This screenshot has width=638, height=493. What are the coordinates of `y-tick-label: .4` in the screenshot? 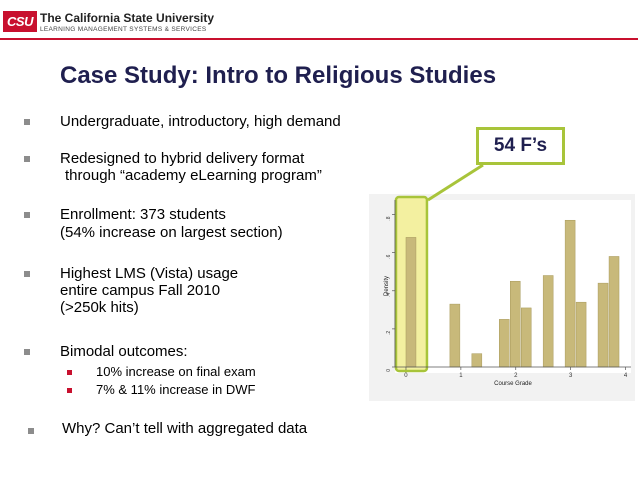 It's located at (389, 295).